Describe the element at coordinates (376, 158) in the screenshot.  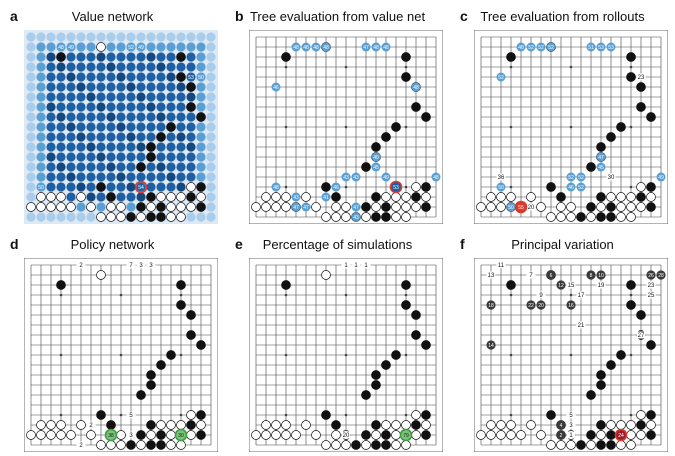
I see `evaluation-value: 40` at that location.